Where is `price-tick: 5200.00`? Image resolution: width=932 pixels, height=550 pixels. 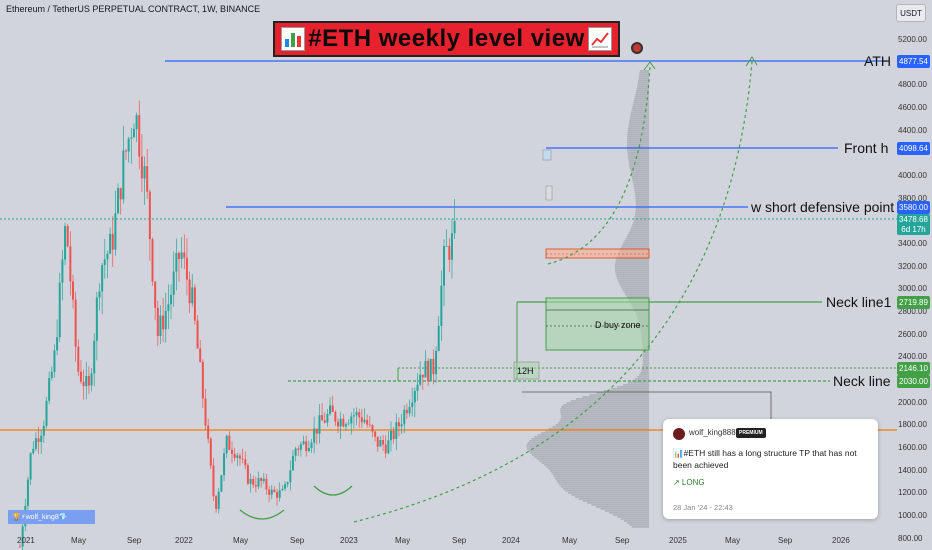
price-tick: 5200.00 is located at coordinates (912, 40).